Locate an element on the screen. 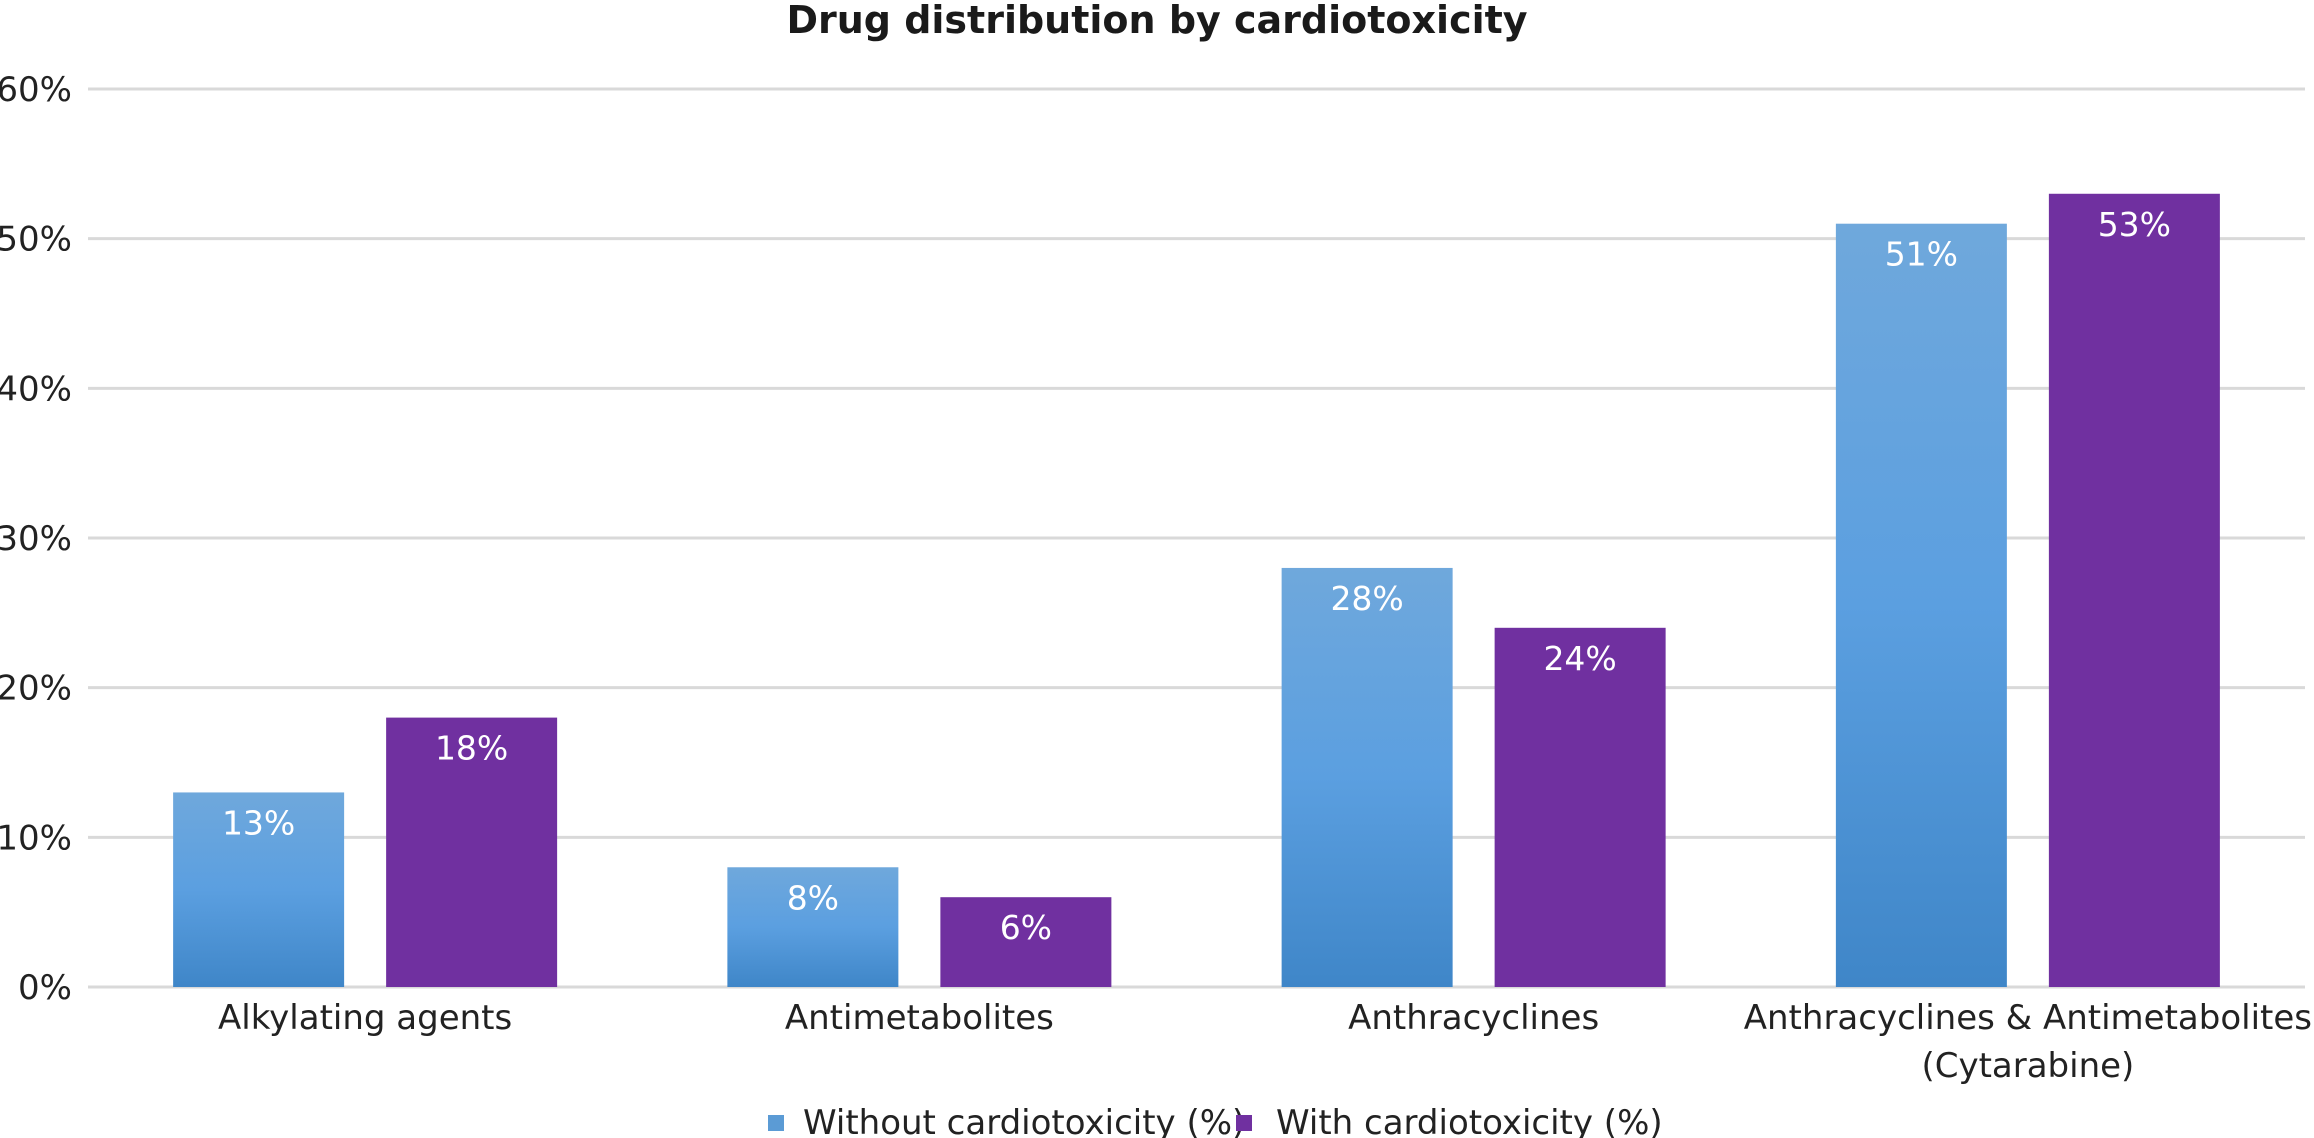 The height and width of the screenshot is (1138, 2314). data-label: 51% is located at coordinates (1921, 254).